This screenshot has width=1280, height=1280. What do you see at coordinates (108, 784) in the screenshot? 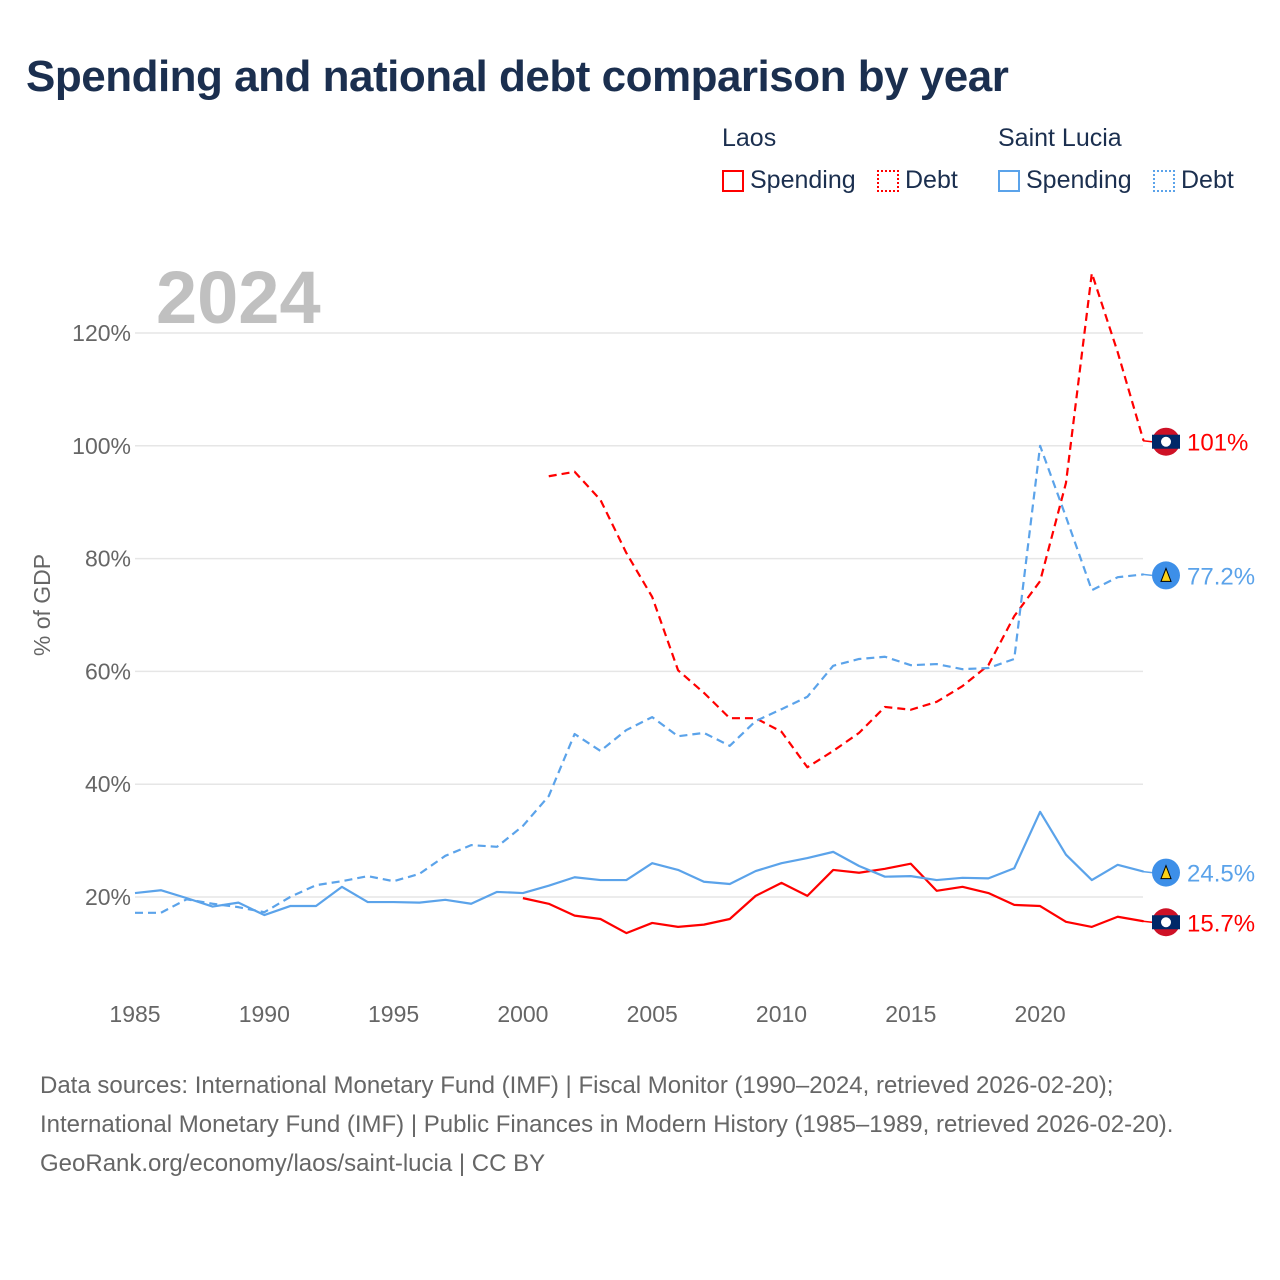
I see `y-tick-label: 40%` at bounding box center [108, 784].